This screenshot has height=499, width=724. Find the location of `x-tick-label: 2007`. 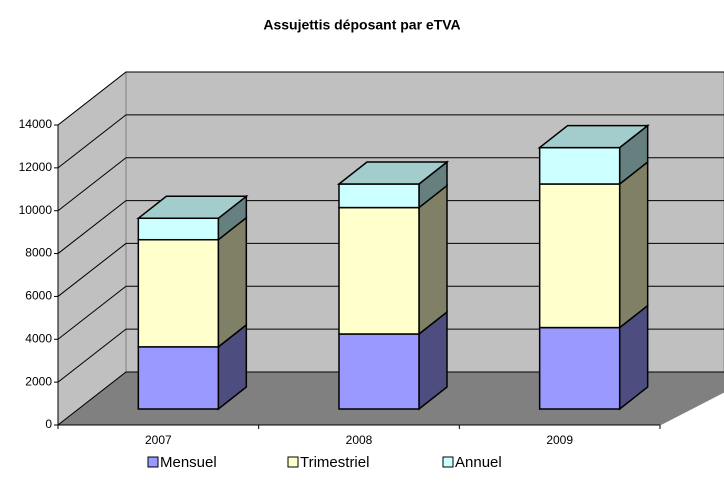

x-tick-label: 2007 is located at coordinates (158, 440).